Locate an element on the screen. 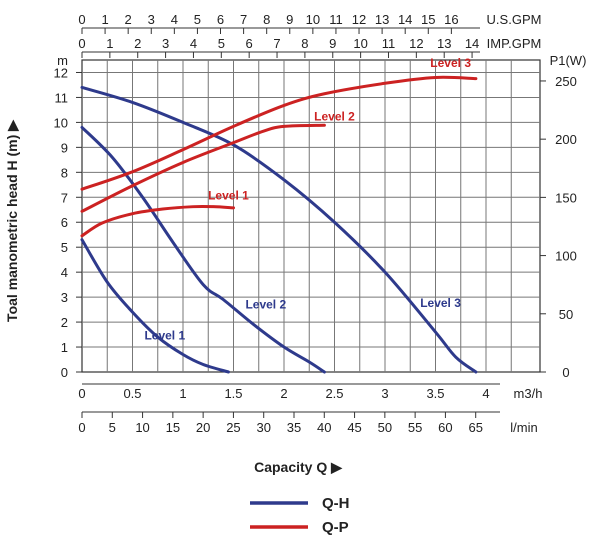 Image resolution: width=600 pixels, height=548 pixels. x-lmin-tick-label: 15 is located at coordinates (173, 427).